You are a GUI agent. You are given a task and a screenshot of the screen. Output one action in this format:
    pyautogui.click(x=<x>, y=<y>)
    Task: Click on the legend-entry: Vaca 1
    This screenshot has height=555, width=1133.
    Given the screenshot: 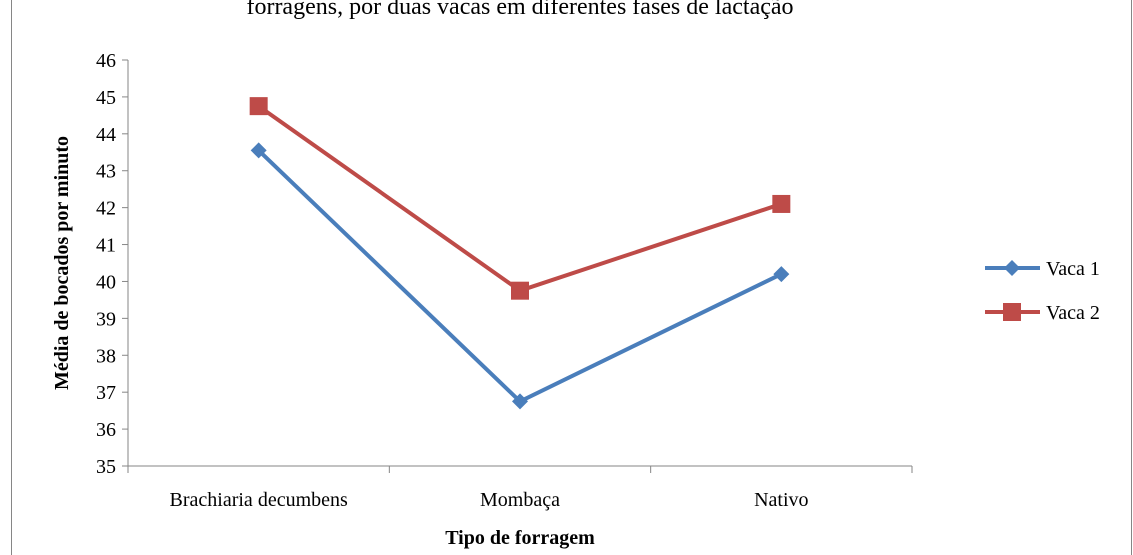 What is the action you would take?
    pyautogui.click(x=1042, y=269)
    